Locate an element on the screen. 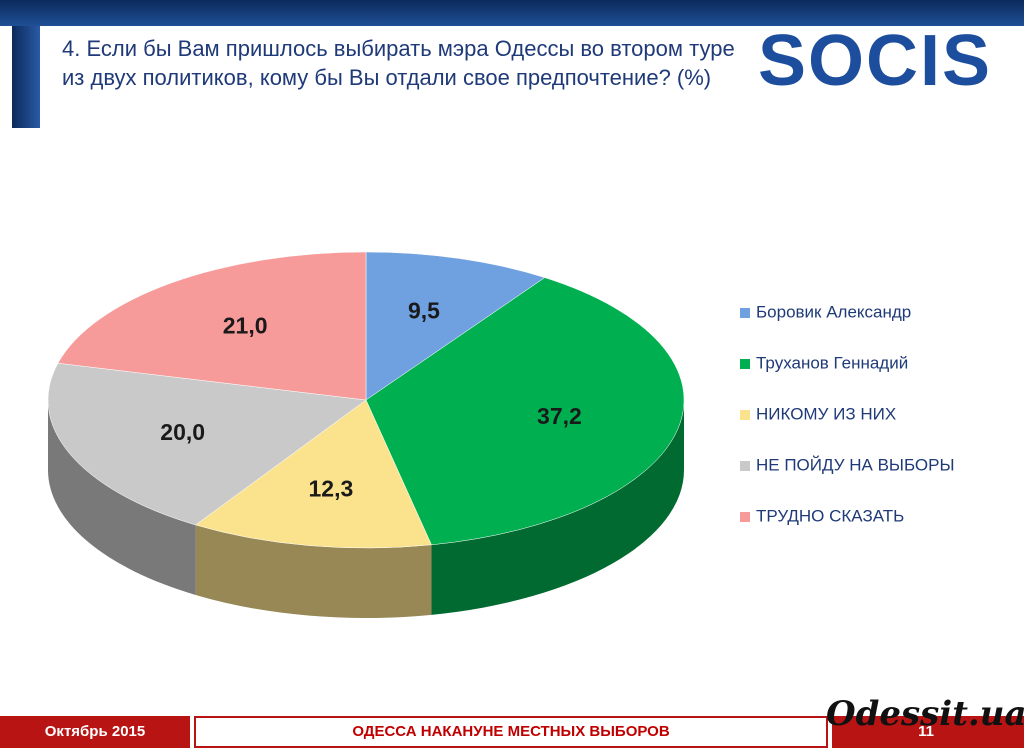 This screenshot has width=1024, height=748. legend-label: НИКОМУ ИЗ НИХ is located at coordinates (826, 413).